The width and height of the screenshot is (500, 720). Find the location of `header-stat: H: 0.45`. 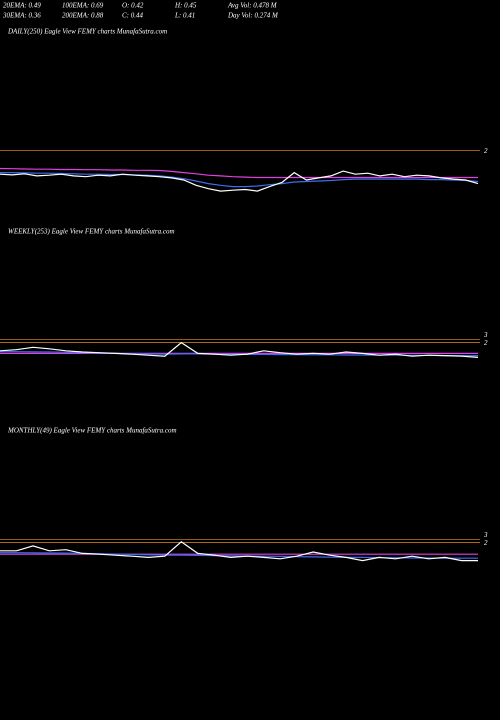

header-stat: H: 0.45 is located at coordinates (185, 6).